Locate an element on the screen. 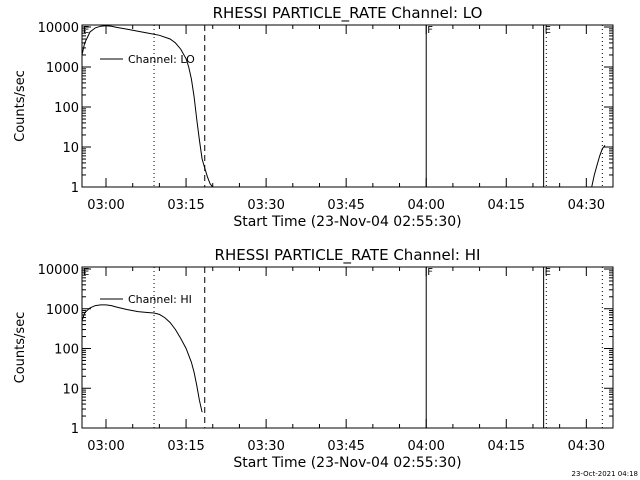  chart1-x-tick-label: 03:30 is located at coordinates (265, 205).